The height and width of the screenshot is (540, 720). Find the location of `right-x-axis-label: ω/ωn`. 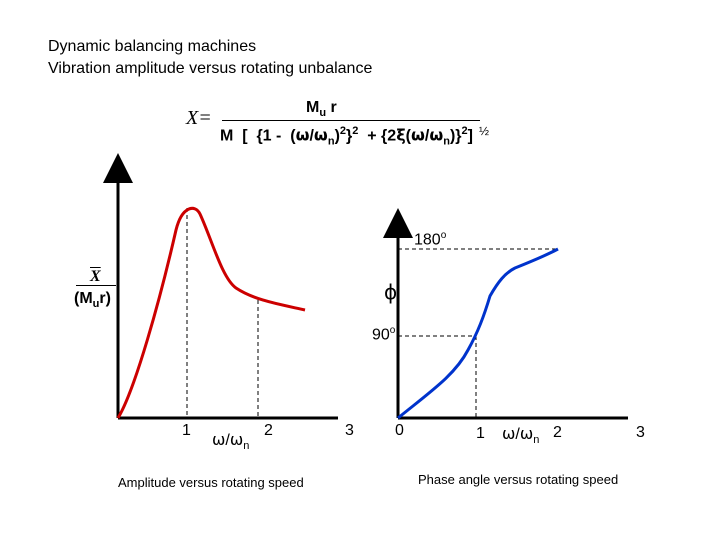

right-x-axis-label: ω/ωn is located at coordinates (521, 435).